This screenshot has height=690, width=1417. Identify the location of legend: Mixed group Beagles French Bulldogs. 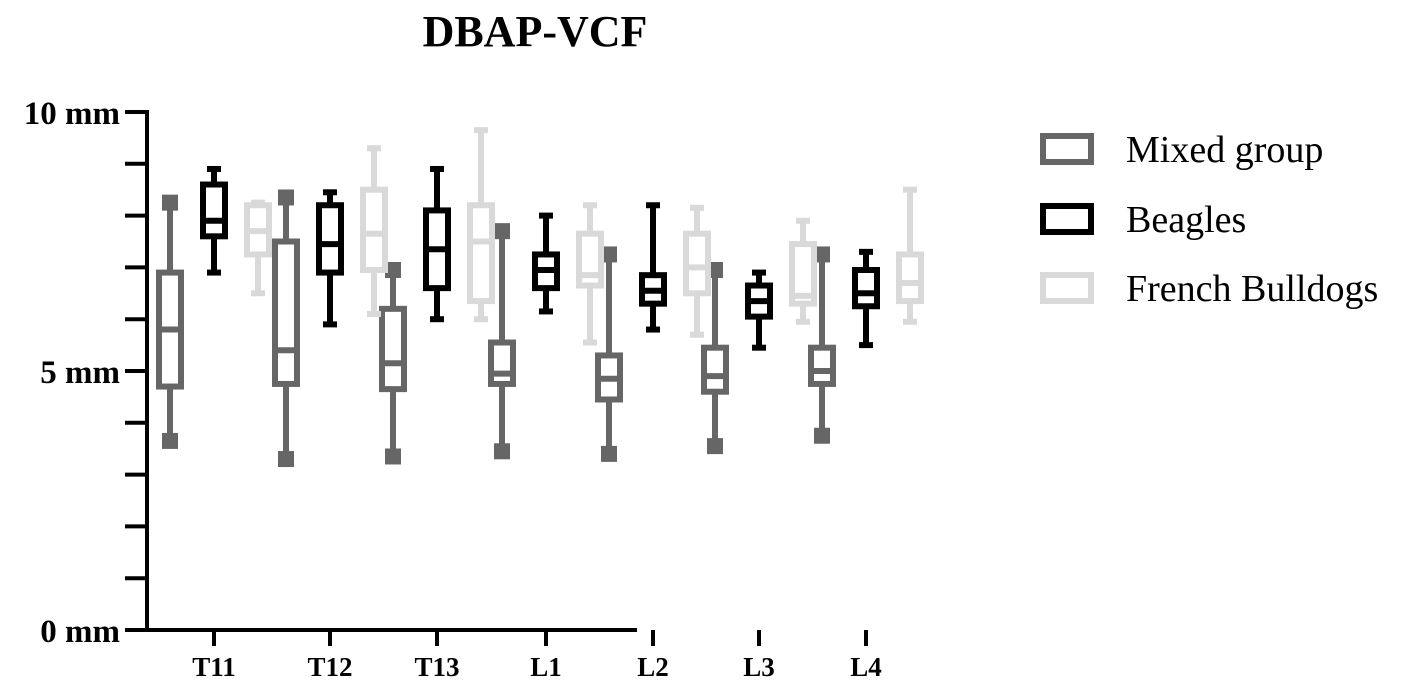
(1209, 219).